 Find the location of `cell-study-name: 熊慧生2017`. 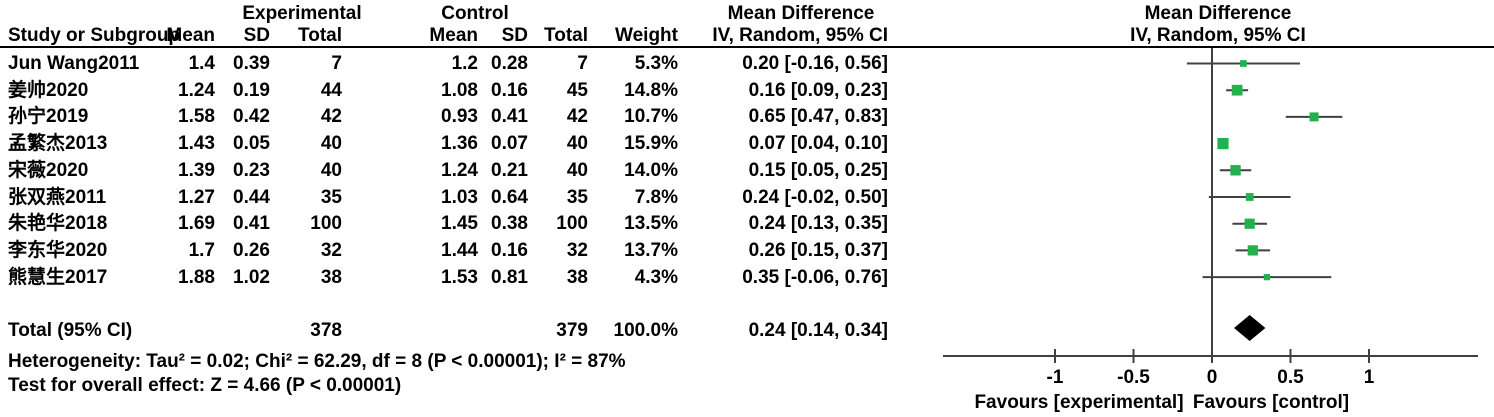

cell-study-name: 熊慧生2017 is located at coordinates (58, 277).